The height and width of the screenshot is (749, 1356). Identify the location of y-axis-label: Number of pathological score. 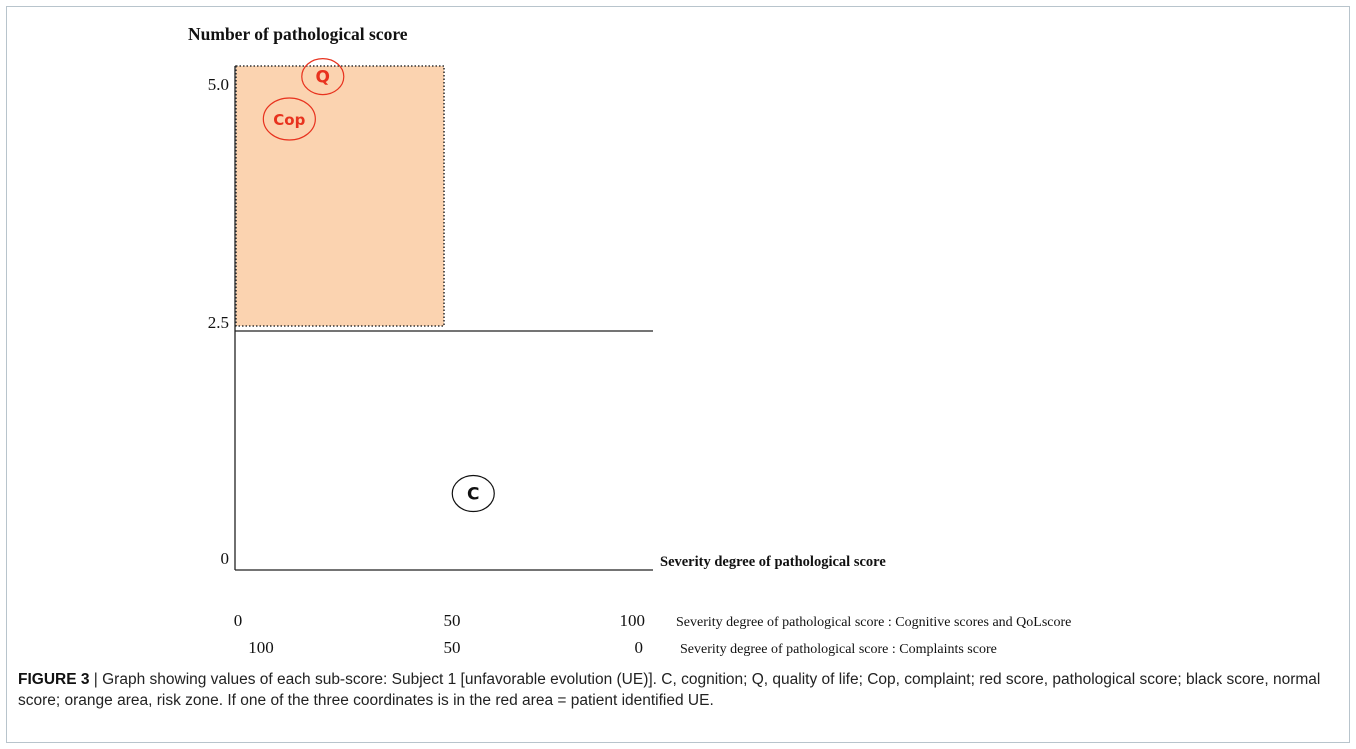
(298, 34).